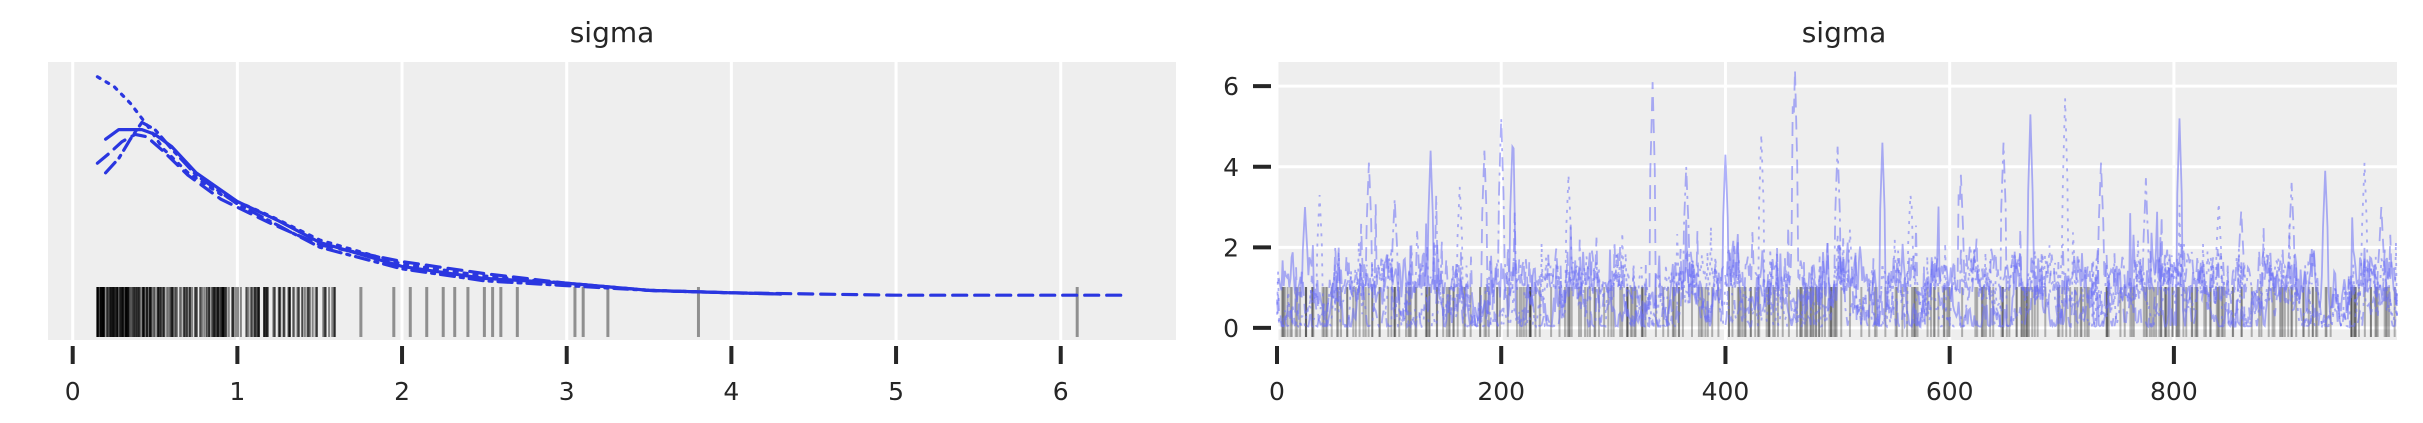 This screenshot has width=2423, height=423. Describe the element at coordinates (896, 391) in the screenshot. I see `kde-tick-label: 5` at that location.